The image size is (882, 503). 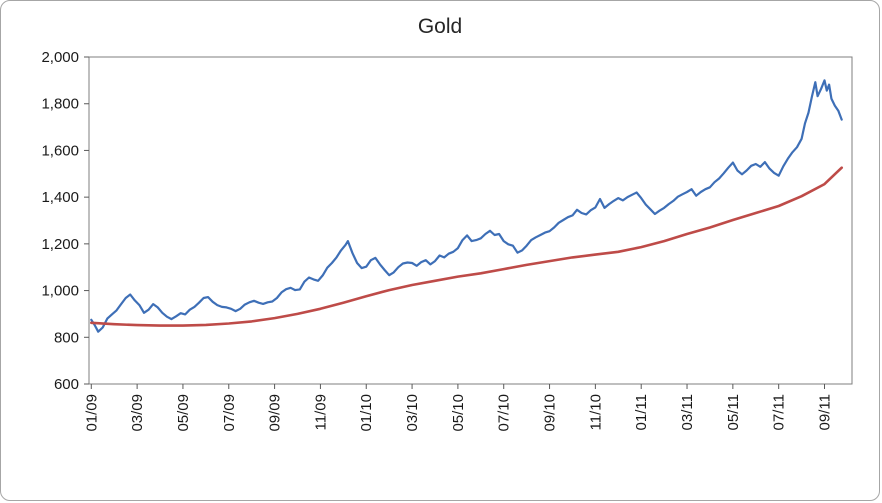 What do you see at coordinates (60, 291) in the screenshot?
I see `y-tick-label: 1,000` at bounding box center [60, 291].